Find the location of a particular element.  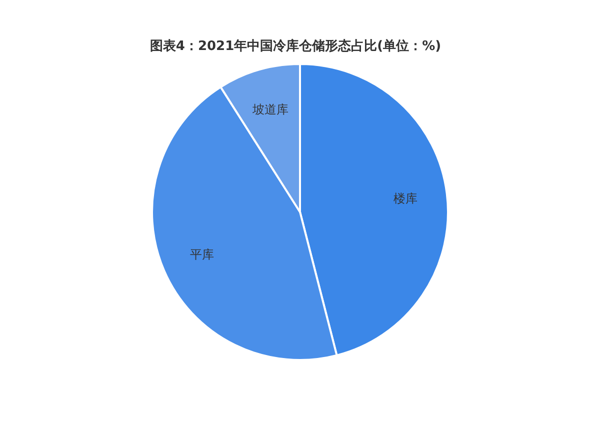

chart-title: 图表4：2021年中国冷库仓储形态占比(单位：%) is located at coordinates (296, 46).